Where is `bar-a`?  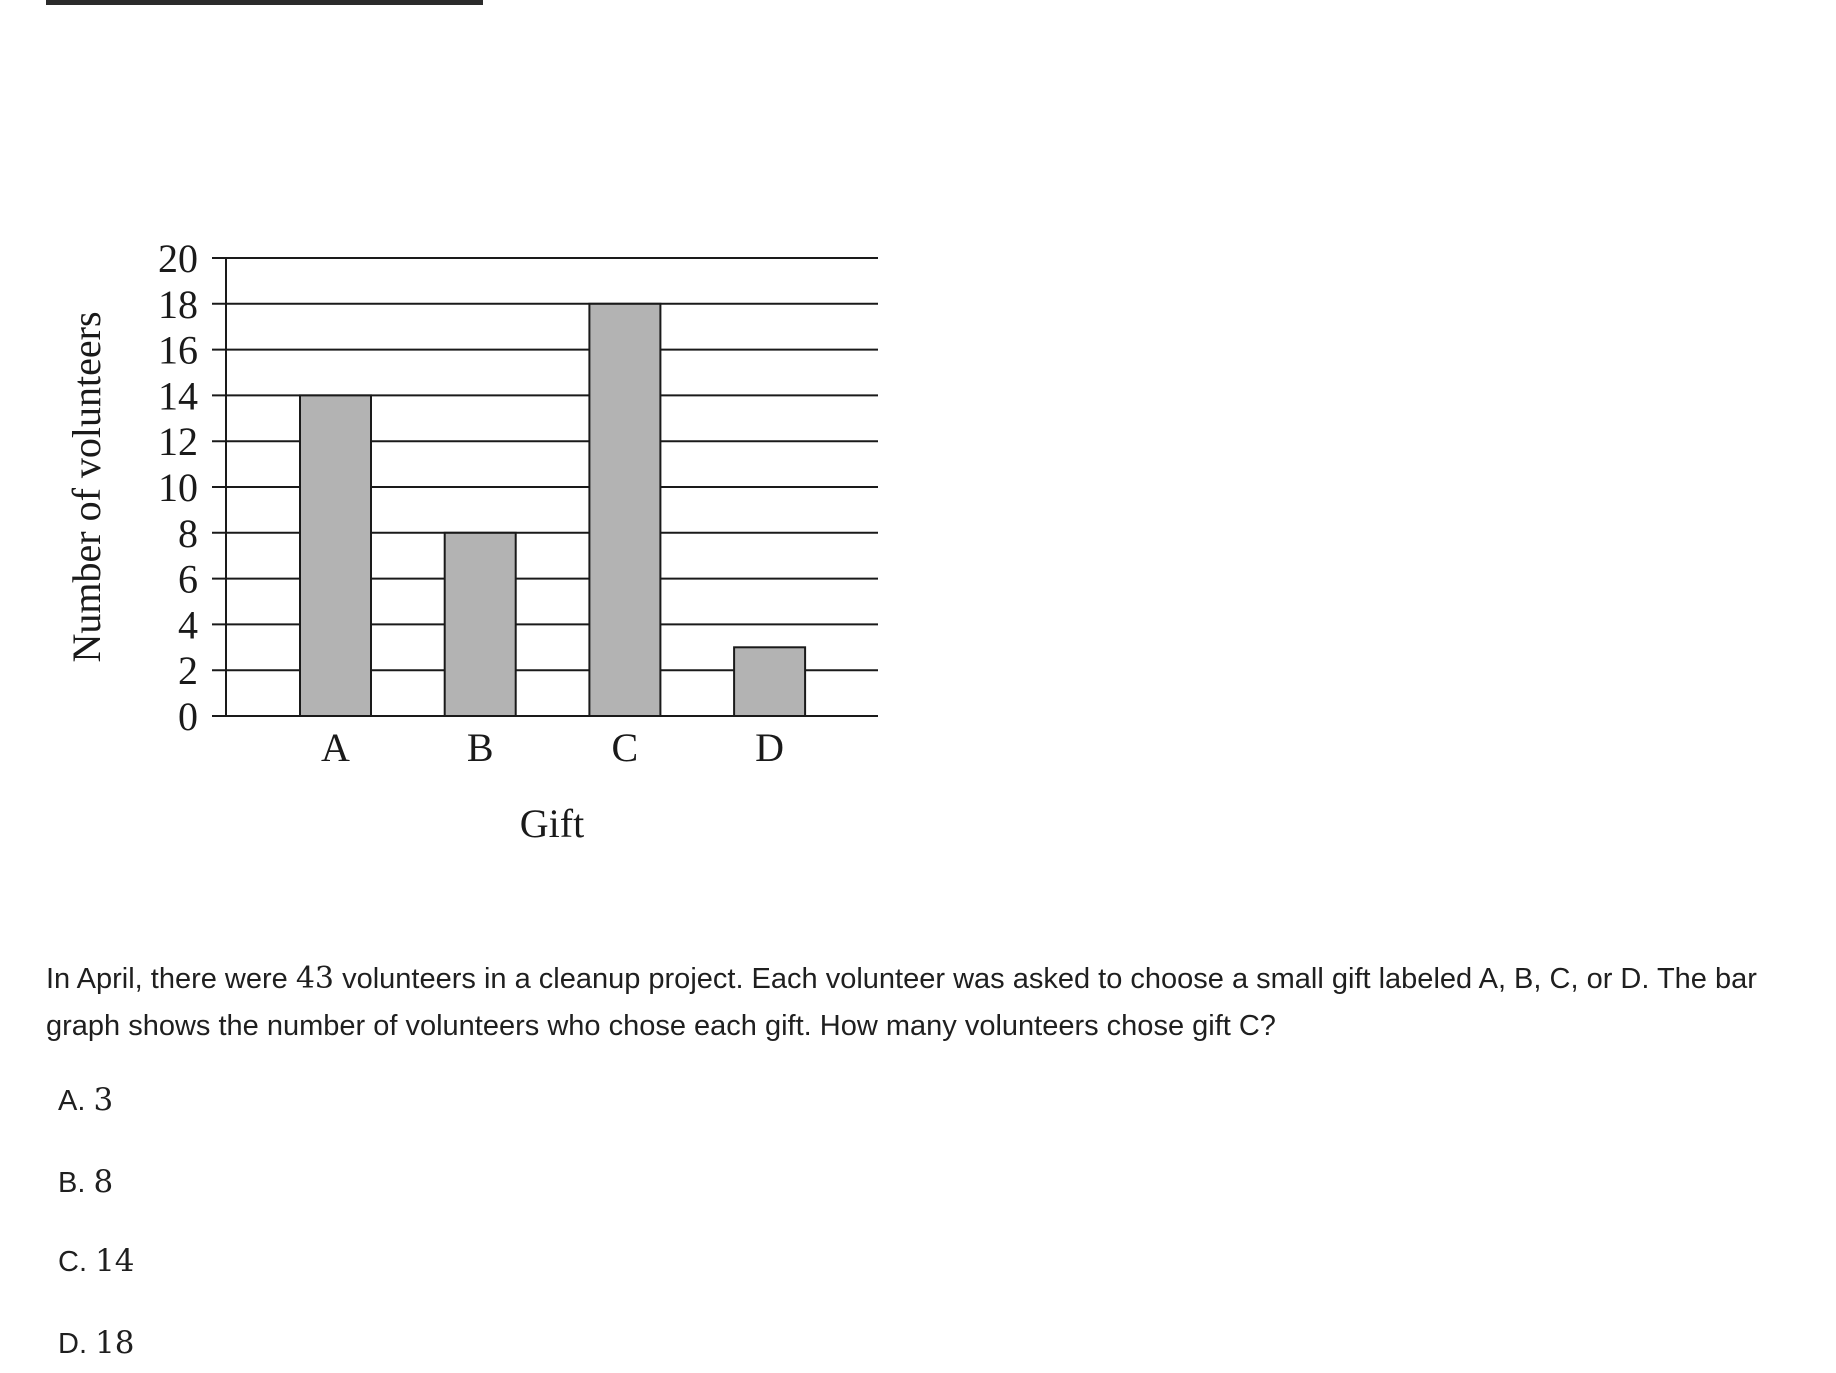
bar-a is located at coordinates (335, 555).